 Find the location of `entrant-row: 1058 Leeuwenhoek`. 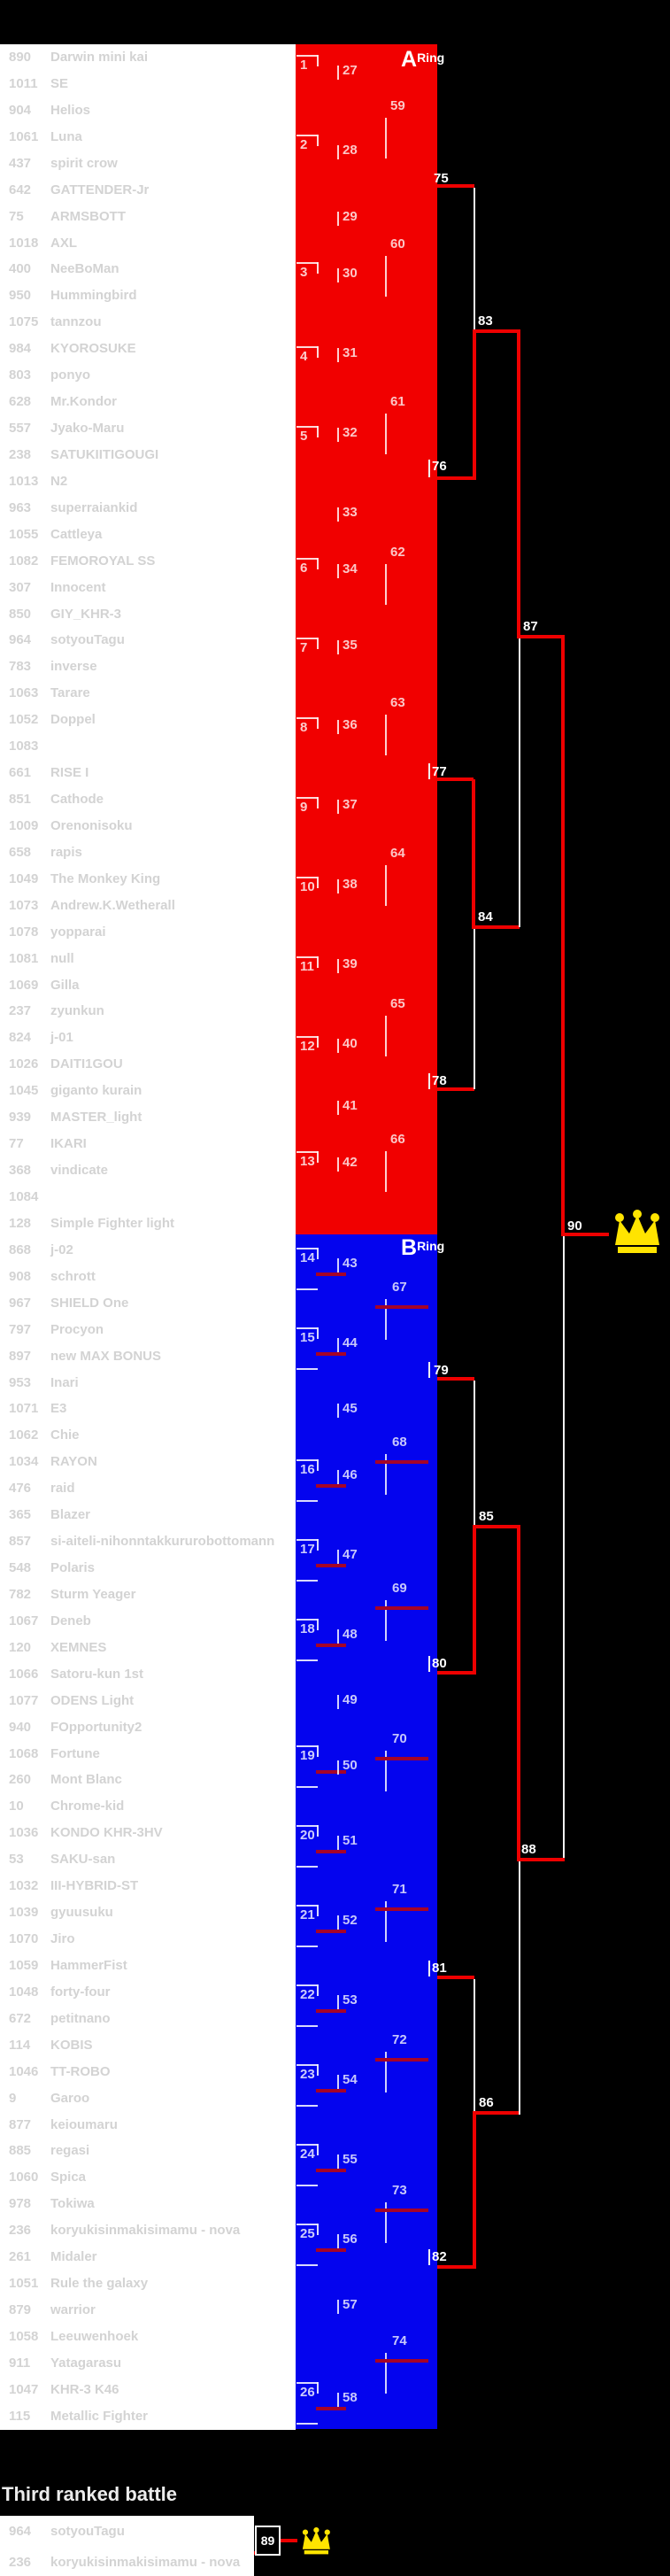

entrant-row: 1058 Leeuwenhoek is located at coordinates (148, 2342).